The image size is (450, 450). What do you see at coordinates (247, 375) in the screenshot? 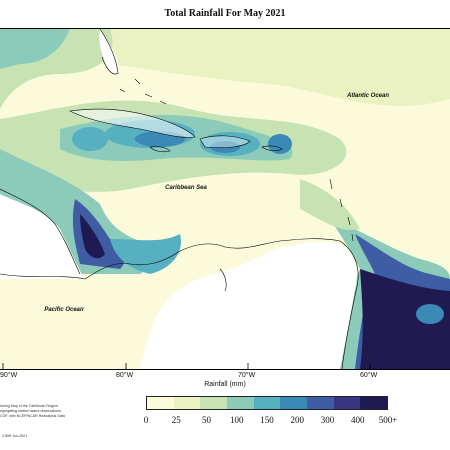
I see `longitude-label: 70°W` at bounding box center [247, 375].